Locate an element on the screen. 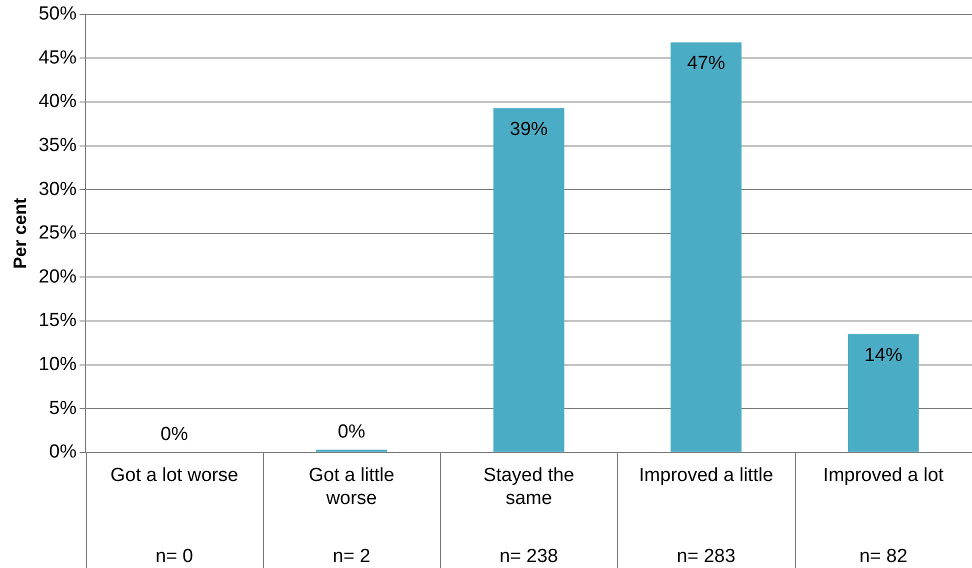  text: n= 0 is located at coordinates (175, 556).